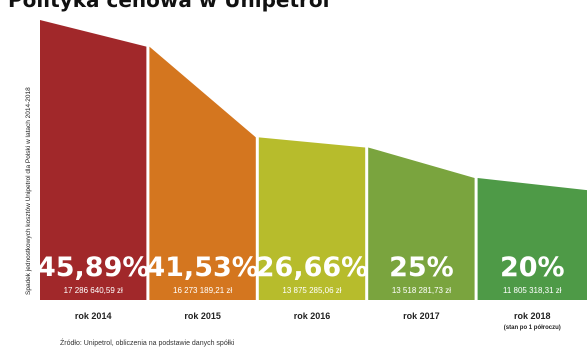 The height and width of the screenshot is (353, 587). What do you see at coordinates (202, 290) in the screenshot?
I see `amount-label-2: 16 273 189,21 zł` at bounding box center [202, 290].